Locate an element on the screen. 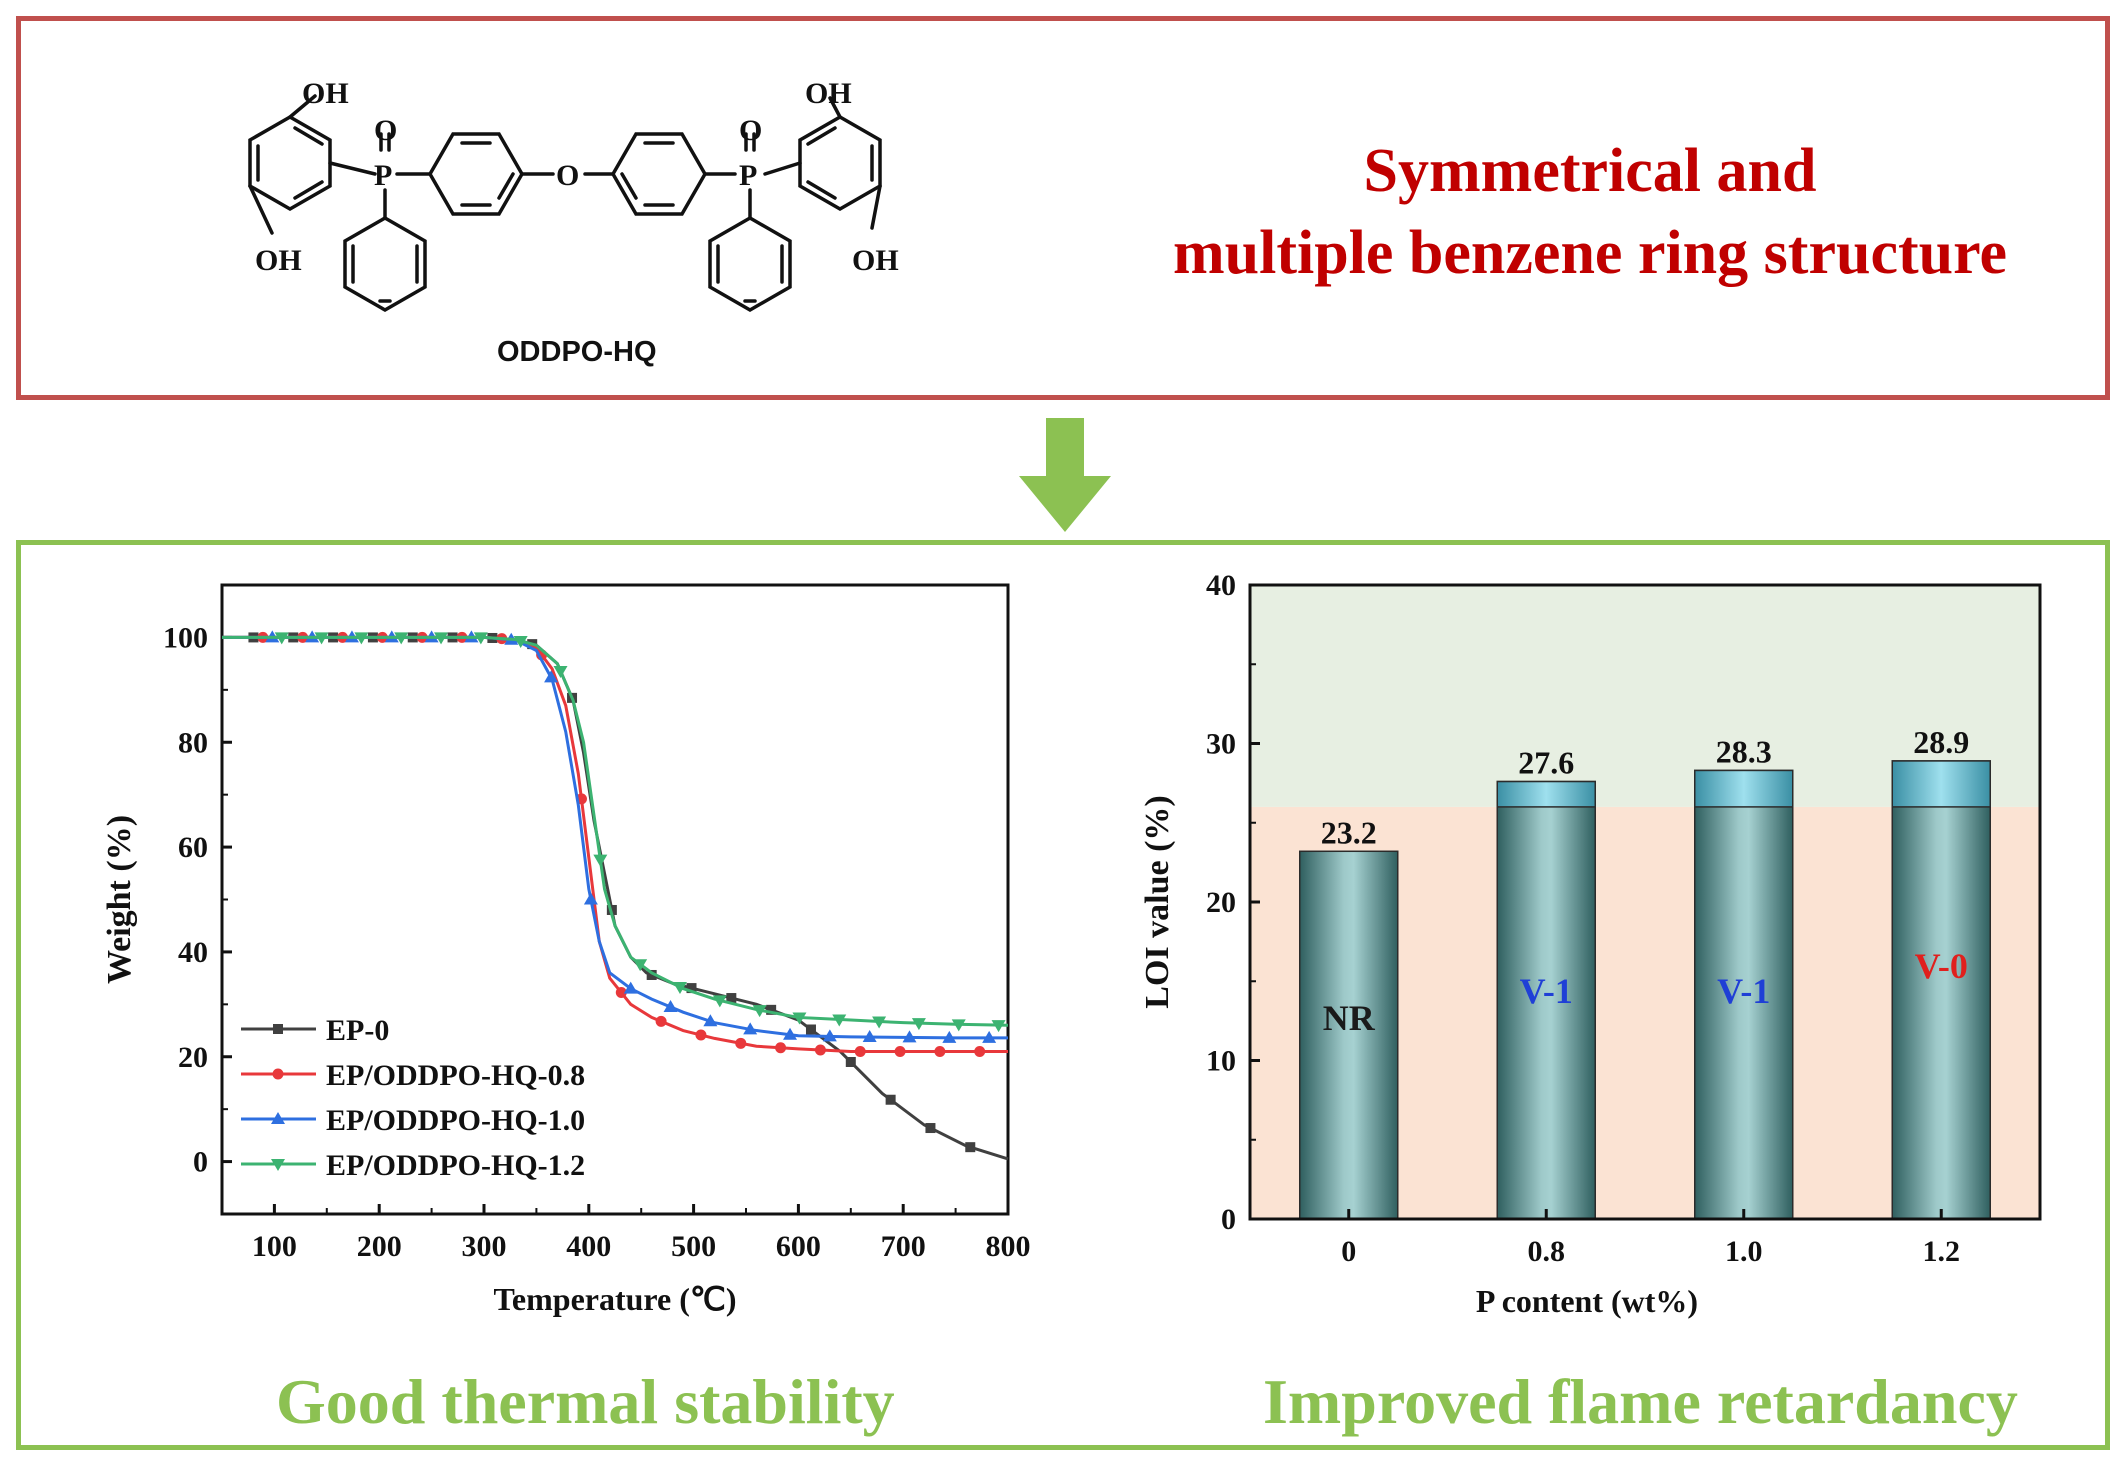  bar-value-label: 28.9 is located at coordinates (1941, 742).